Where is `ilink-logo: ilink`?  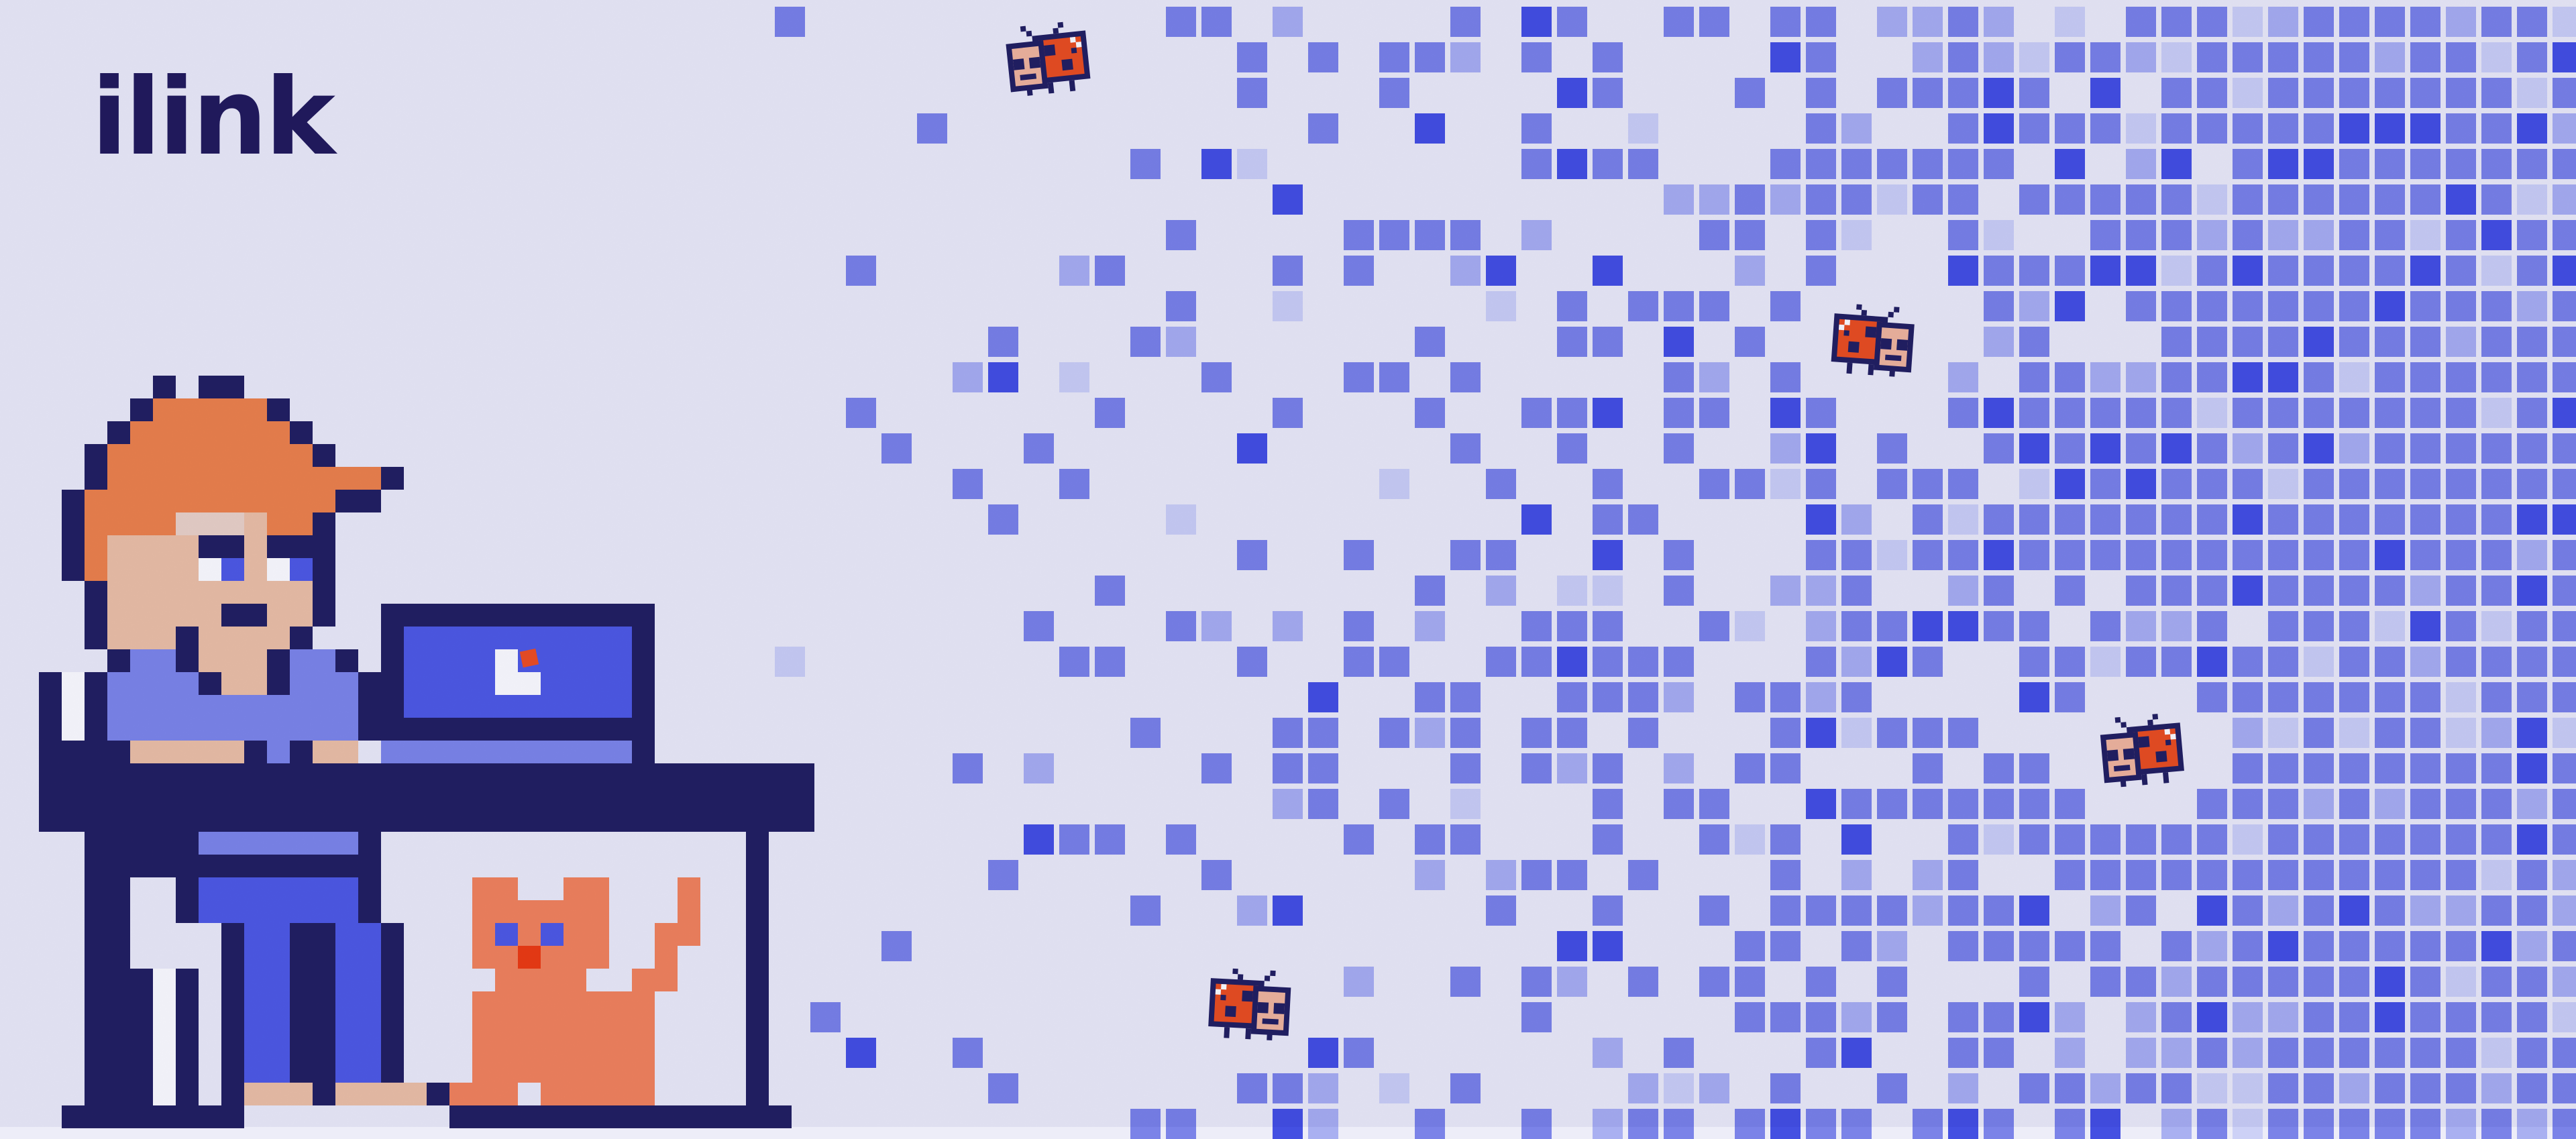
ilink-logo: ilink is located at coordinates (213, 117).